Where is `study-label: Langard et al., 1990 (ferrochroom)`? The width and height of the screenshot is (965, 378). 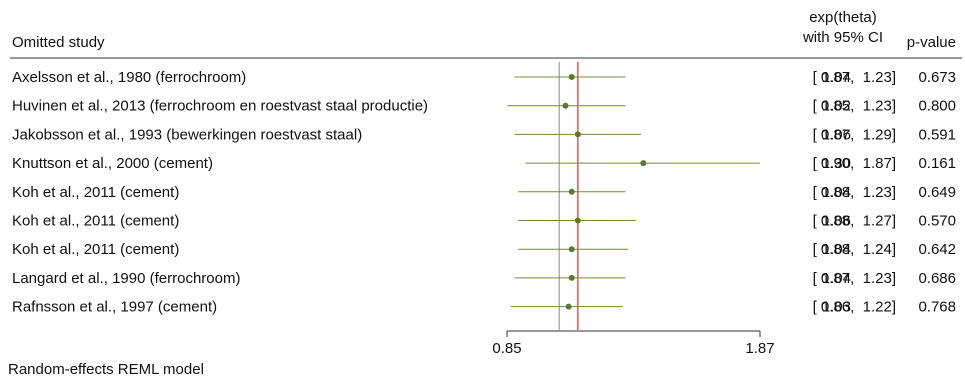 study-label: Langard et al., 1990 (ferrochroom) is located at coordinates (126, 278).